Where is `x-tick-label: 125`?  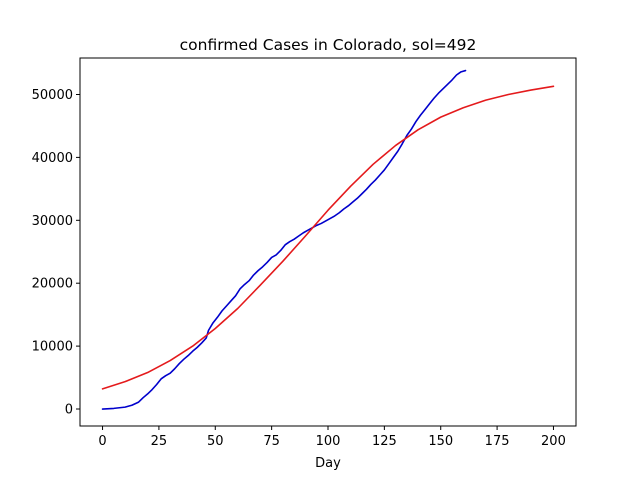
x-tick-label: 125 is located at coordinates (384, 441).